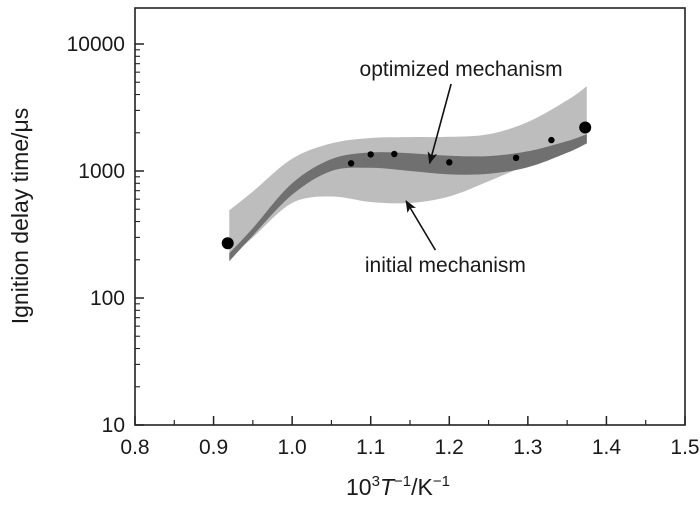 The height and width of the screenshot is (507, 700). What do you see at coordinates (20, 216) in the screenshot?
I see `y-axis-label: Ignition delay time/μs` at bounding box center [20, 216].